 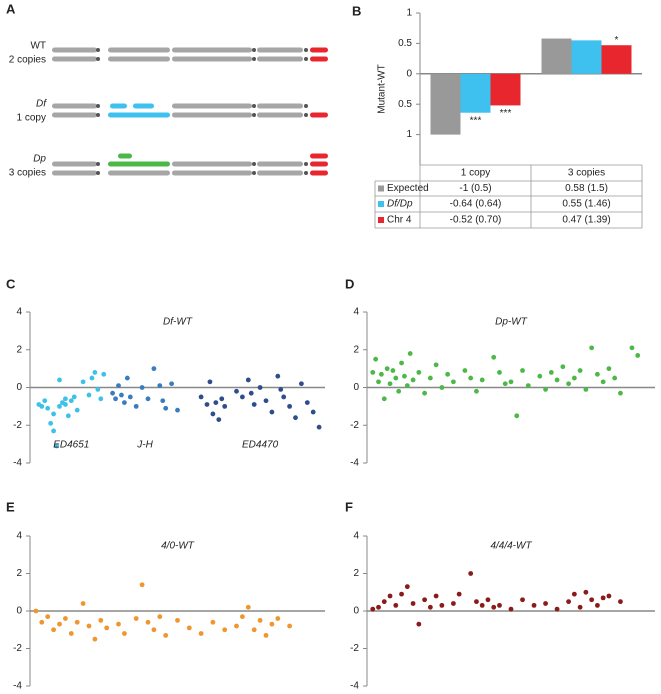 What do you see at coordinates (586, 220) in the screenshot?
I see `value-label: 0.47 (1.39)` at bounding box center [586, 220].